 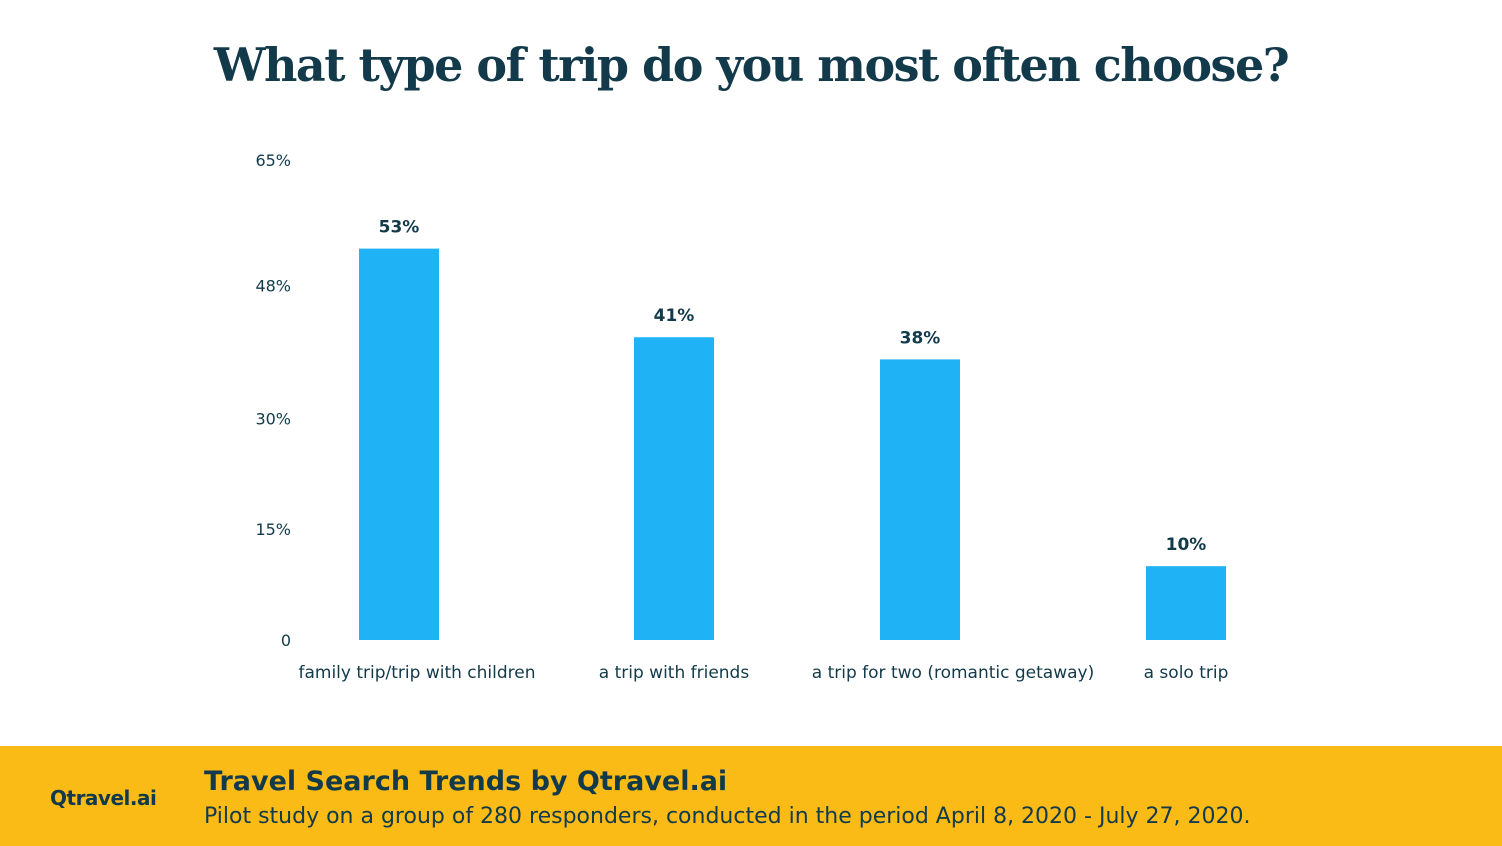 I want to click on y-tick-label: 65%, so click(x=273, y=160).